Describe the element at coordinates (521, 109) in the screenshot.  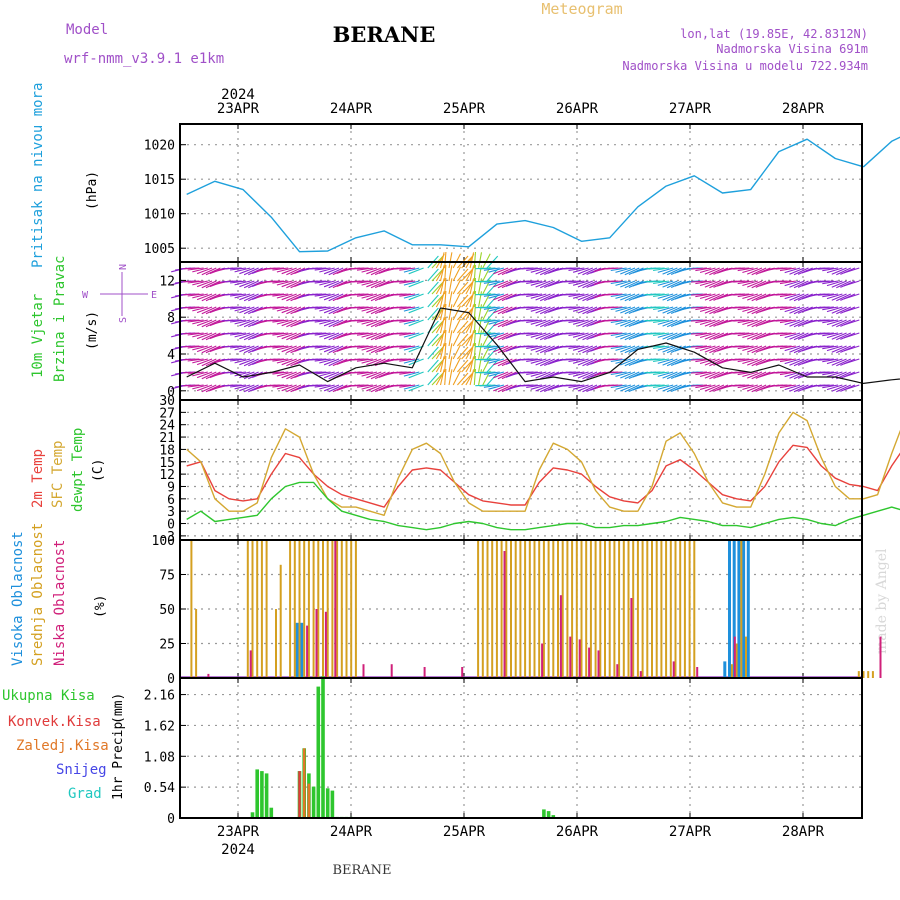
I see `day-labels-top: 23APR 24APR 25APR 26APR 27APR 28APR` at that location.